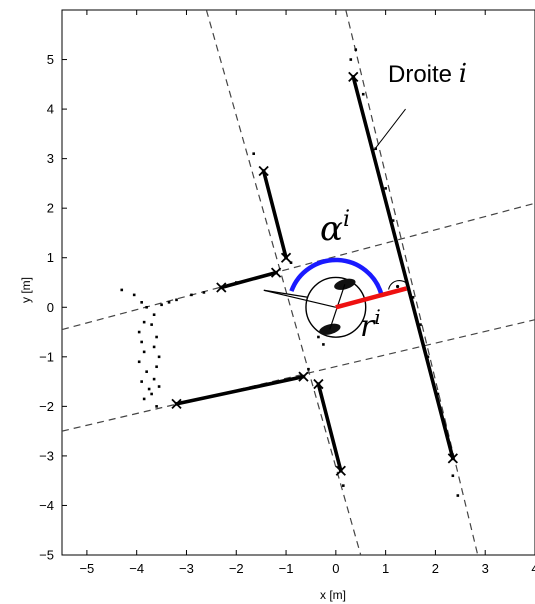 Image resolution: width=535 pixels, height=604 pixels. What do you see at coordinates (335, 568) in the screenshot?
I see `x-tick-label-5: 0` at bounding box center [335, 568].